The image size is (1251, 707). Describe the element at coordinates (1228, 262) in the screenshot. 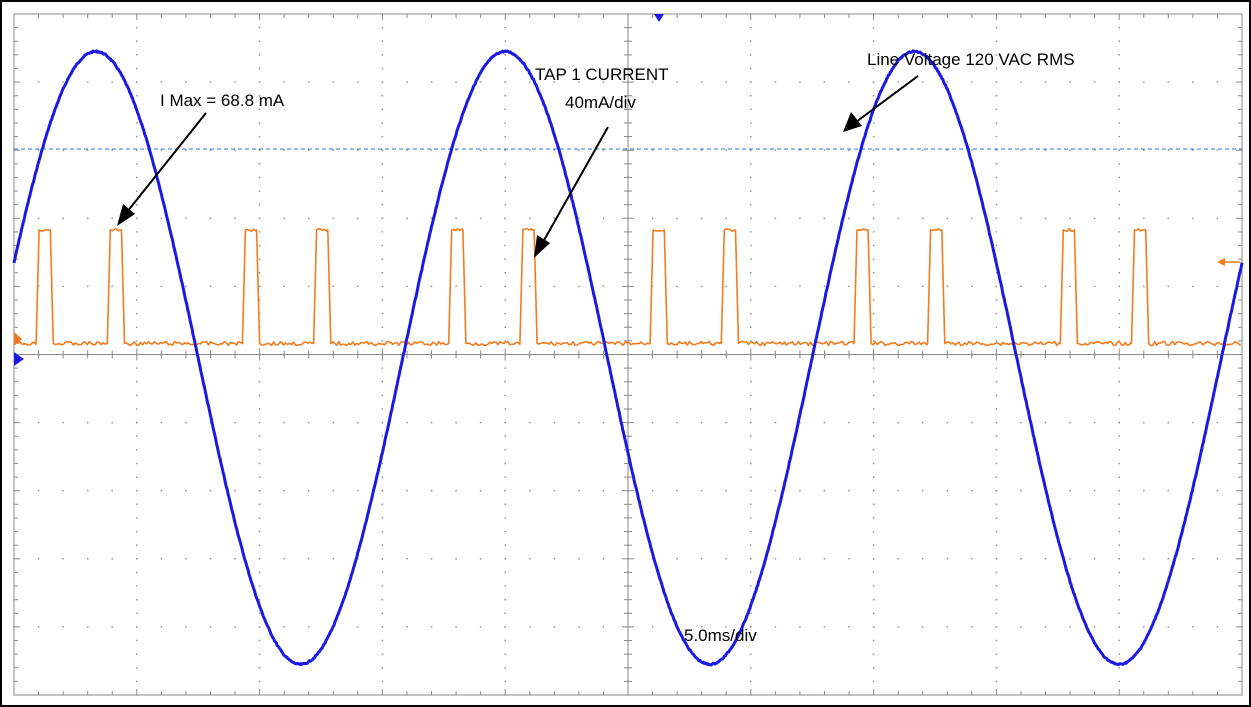

I see `trigger-level-arrow` at that location.